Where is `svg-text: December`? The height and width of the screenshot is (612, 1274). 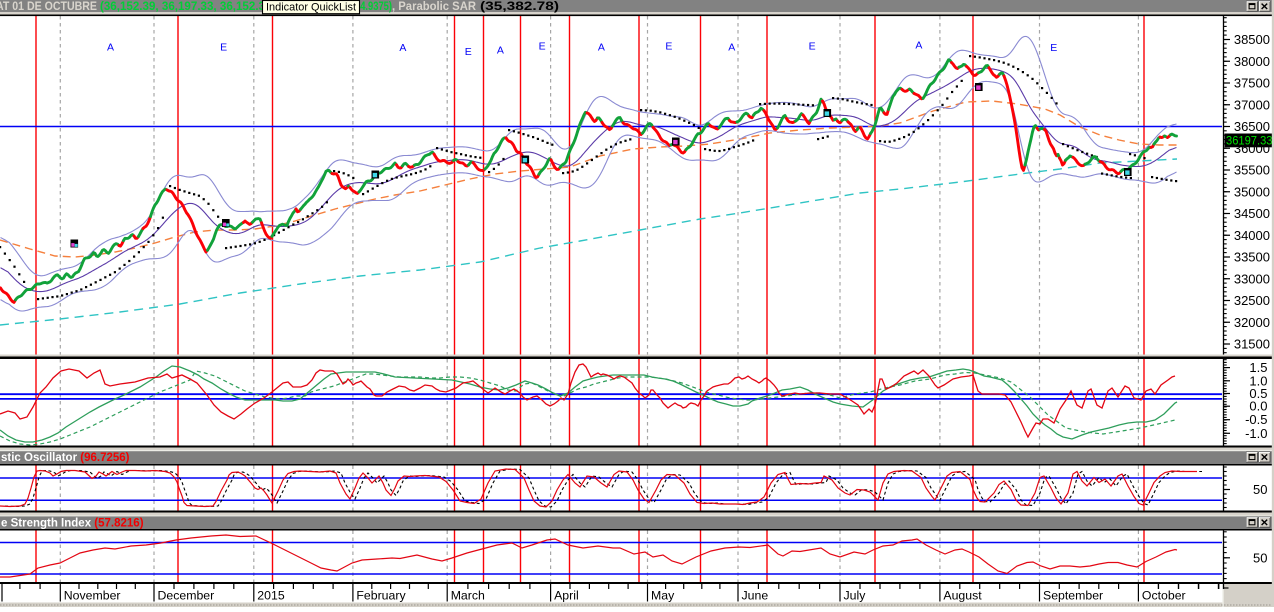 svg-text: December is located at coordinates (186, 596).